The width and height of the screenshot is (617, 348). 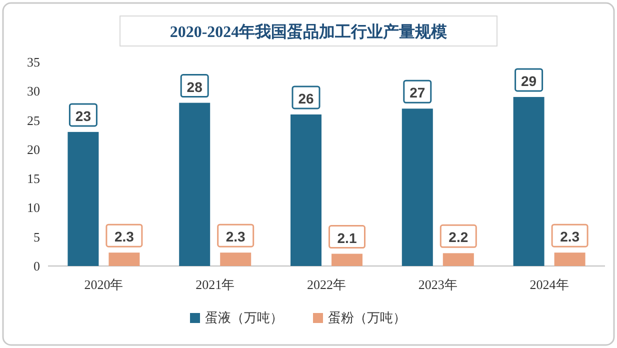 I want to click on y-tick-label: 5, so click(x=37, y=236).